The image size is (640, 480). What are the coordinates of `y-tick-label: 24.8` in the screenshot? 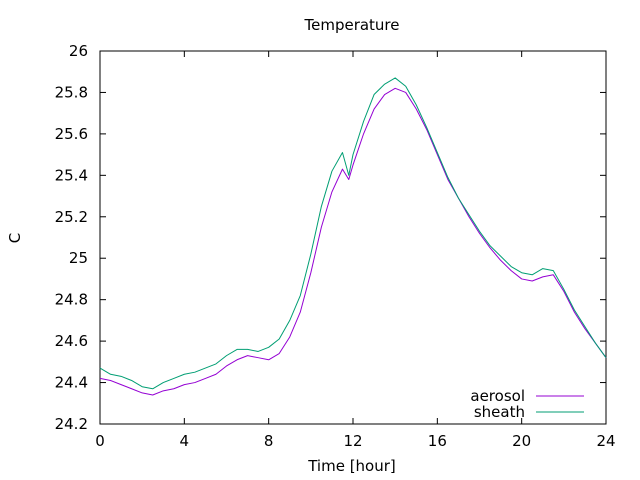 It's located at (71, 300).